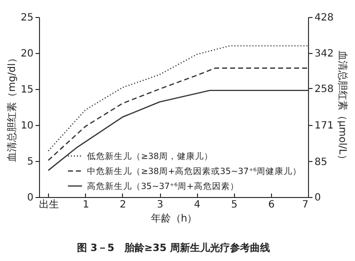 The width and height of the screenshot is (355, 261). I want to click on y2-tick-label: 85, so click(321, 162).